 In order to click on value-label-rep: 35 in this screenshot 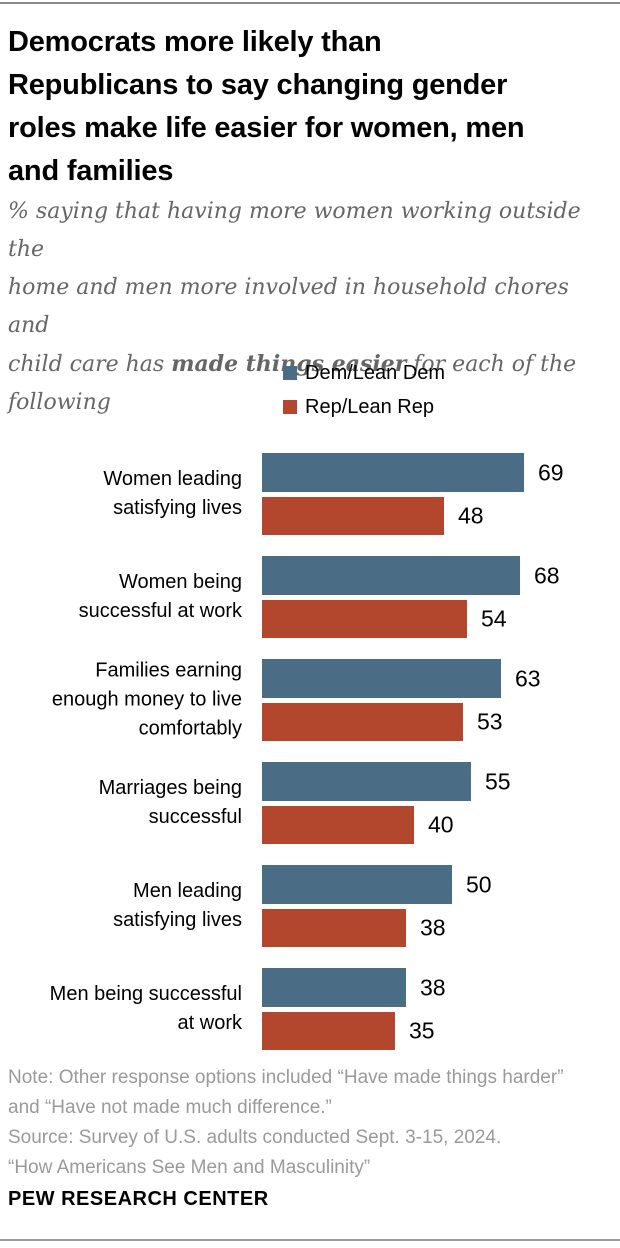, I will do `click(422, 1030)`.